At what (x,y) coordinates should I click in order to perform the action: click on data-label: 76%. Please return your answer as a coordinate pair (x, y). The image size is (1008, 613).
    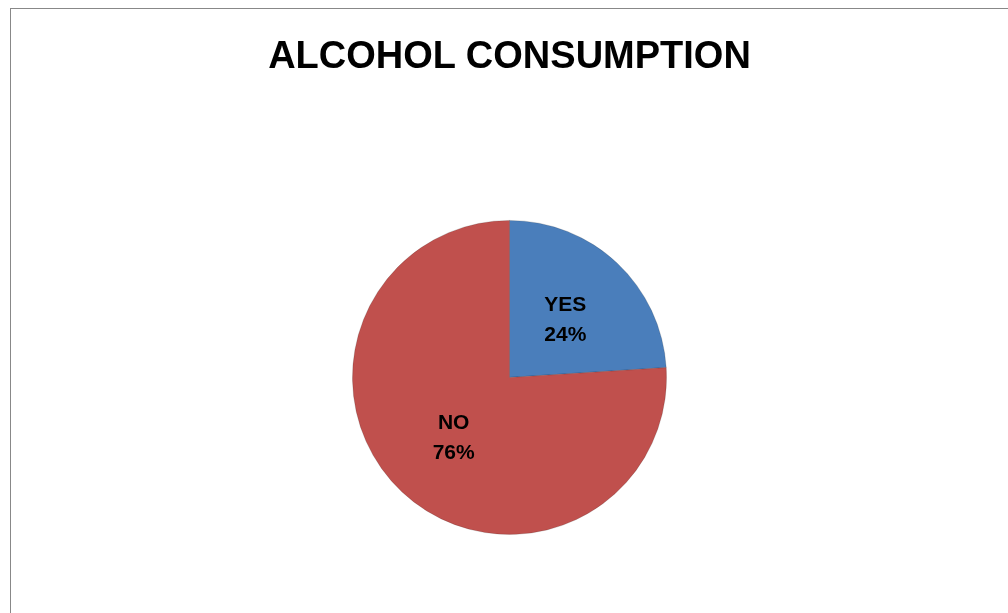
    Looking at the image, I should click on (454, 452).